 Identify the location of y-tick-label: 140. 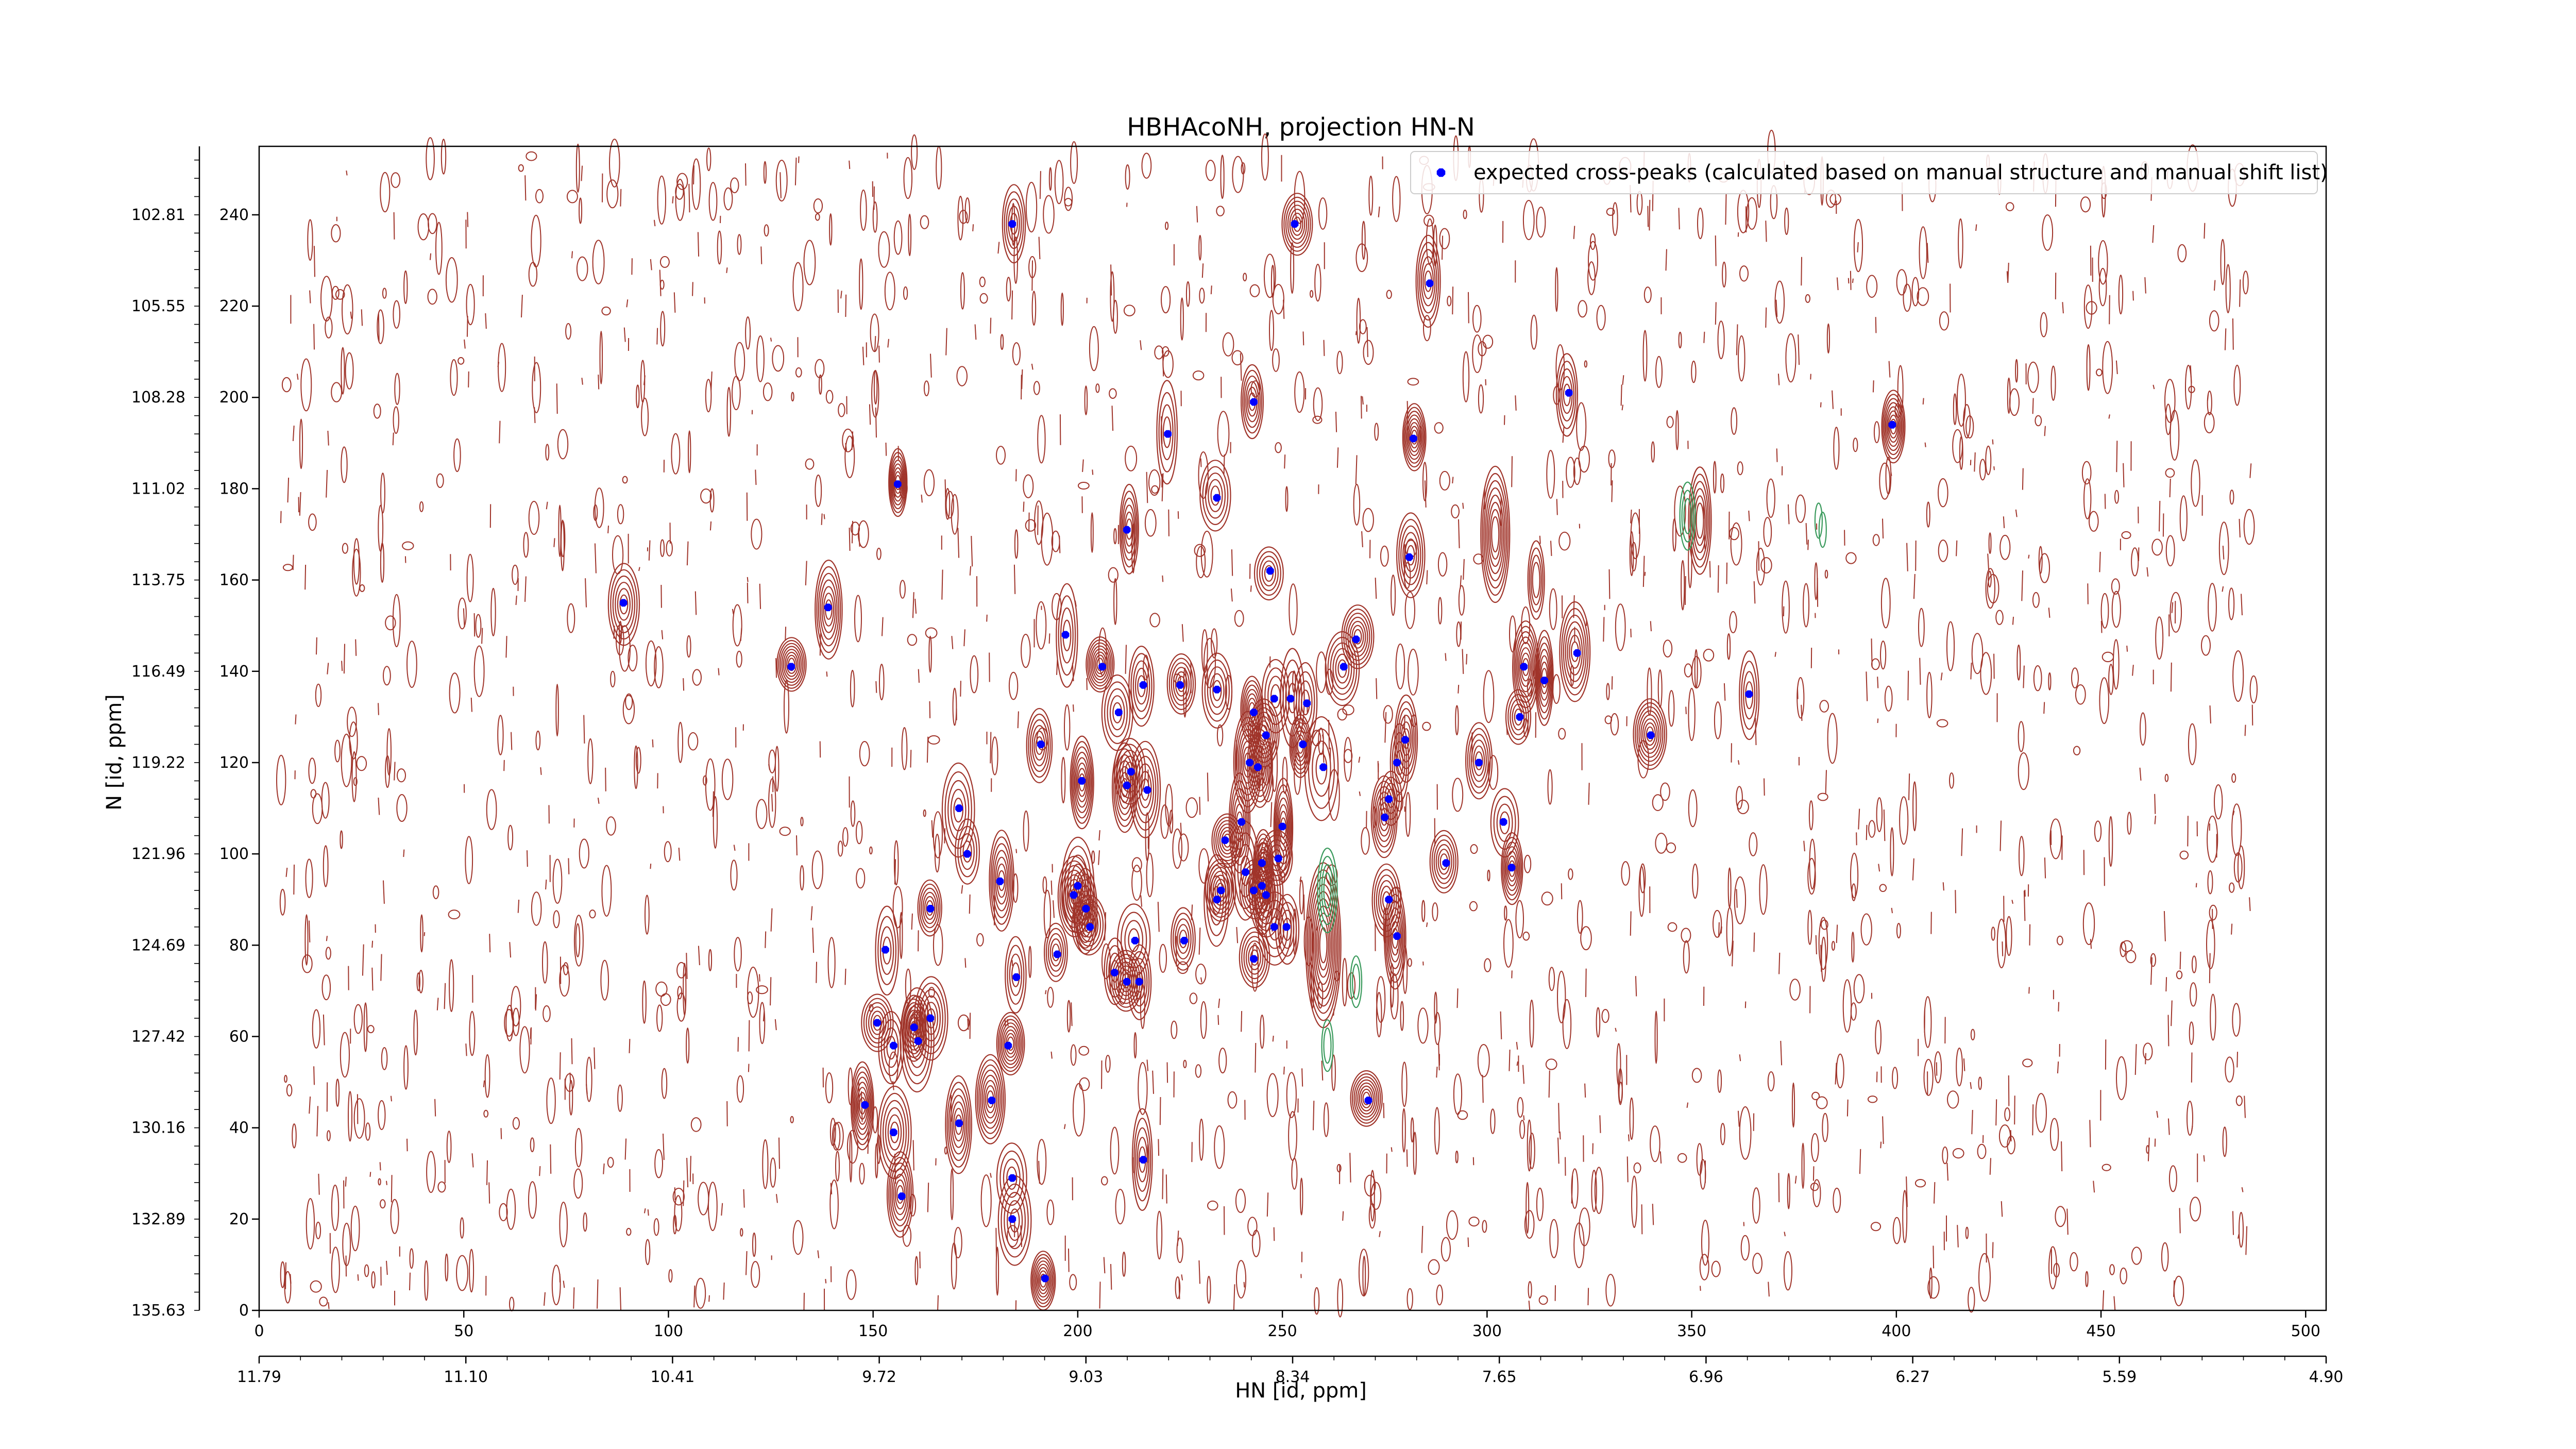
(234, 672).